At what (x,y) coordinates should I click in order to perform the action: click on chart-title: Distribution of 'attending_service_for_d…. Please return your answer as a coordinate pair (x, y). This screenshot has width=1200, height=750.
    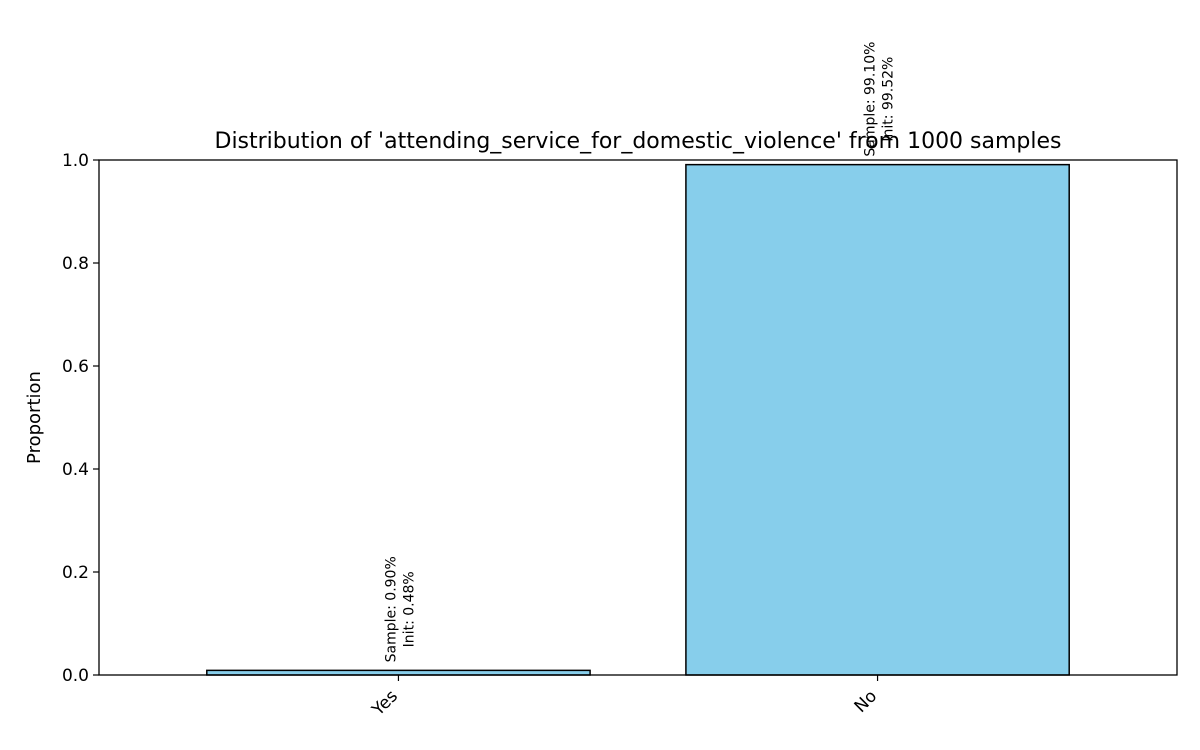
    Looking at the image, I should click on (638, 141).